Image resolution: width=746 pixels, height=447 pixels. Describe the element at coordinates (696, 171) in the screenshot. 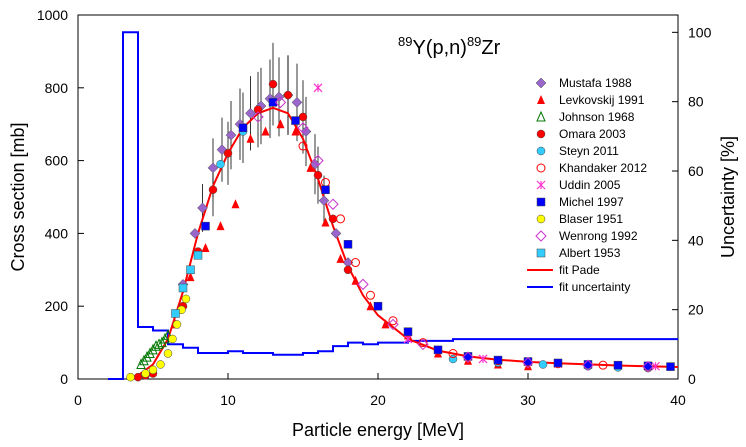

I see `y2-tick-label: 60` at that location.